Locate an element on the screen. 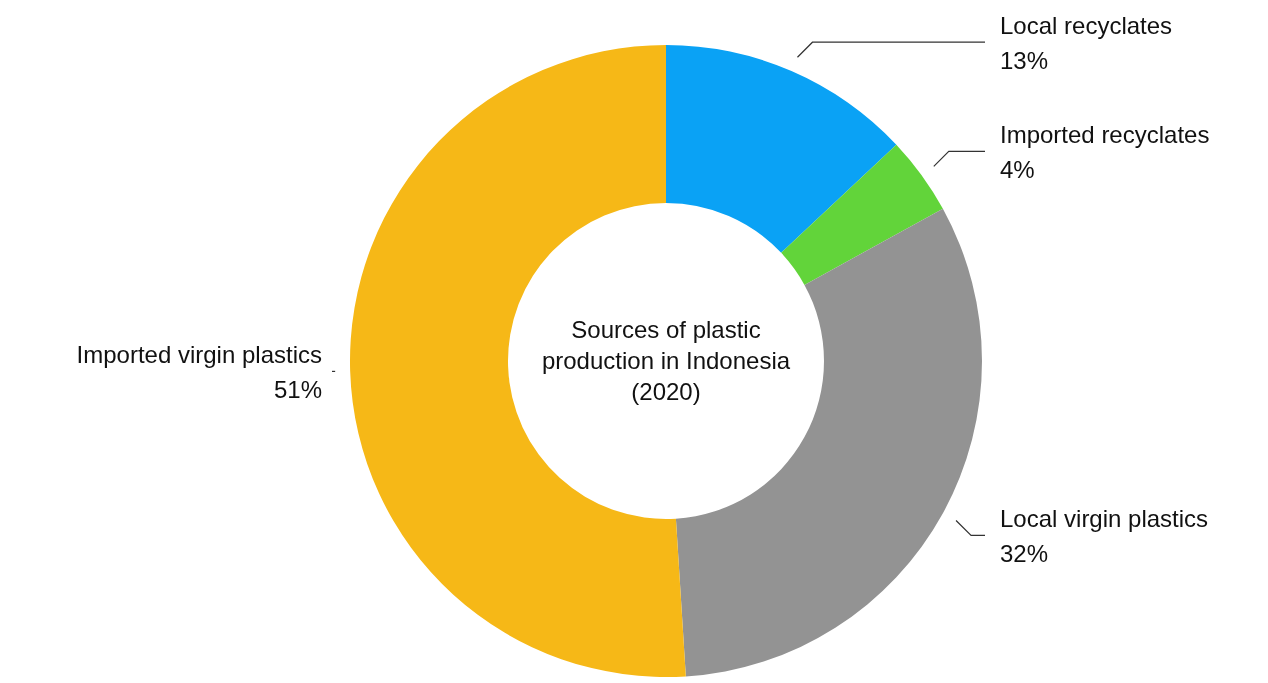 Image resolution: width=1268 pixels, height=683 pixels. slice-label: Local virgin plastics is located at coordinates (1104, 519).